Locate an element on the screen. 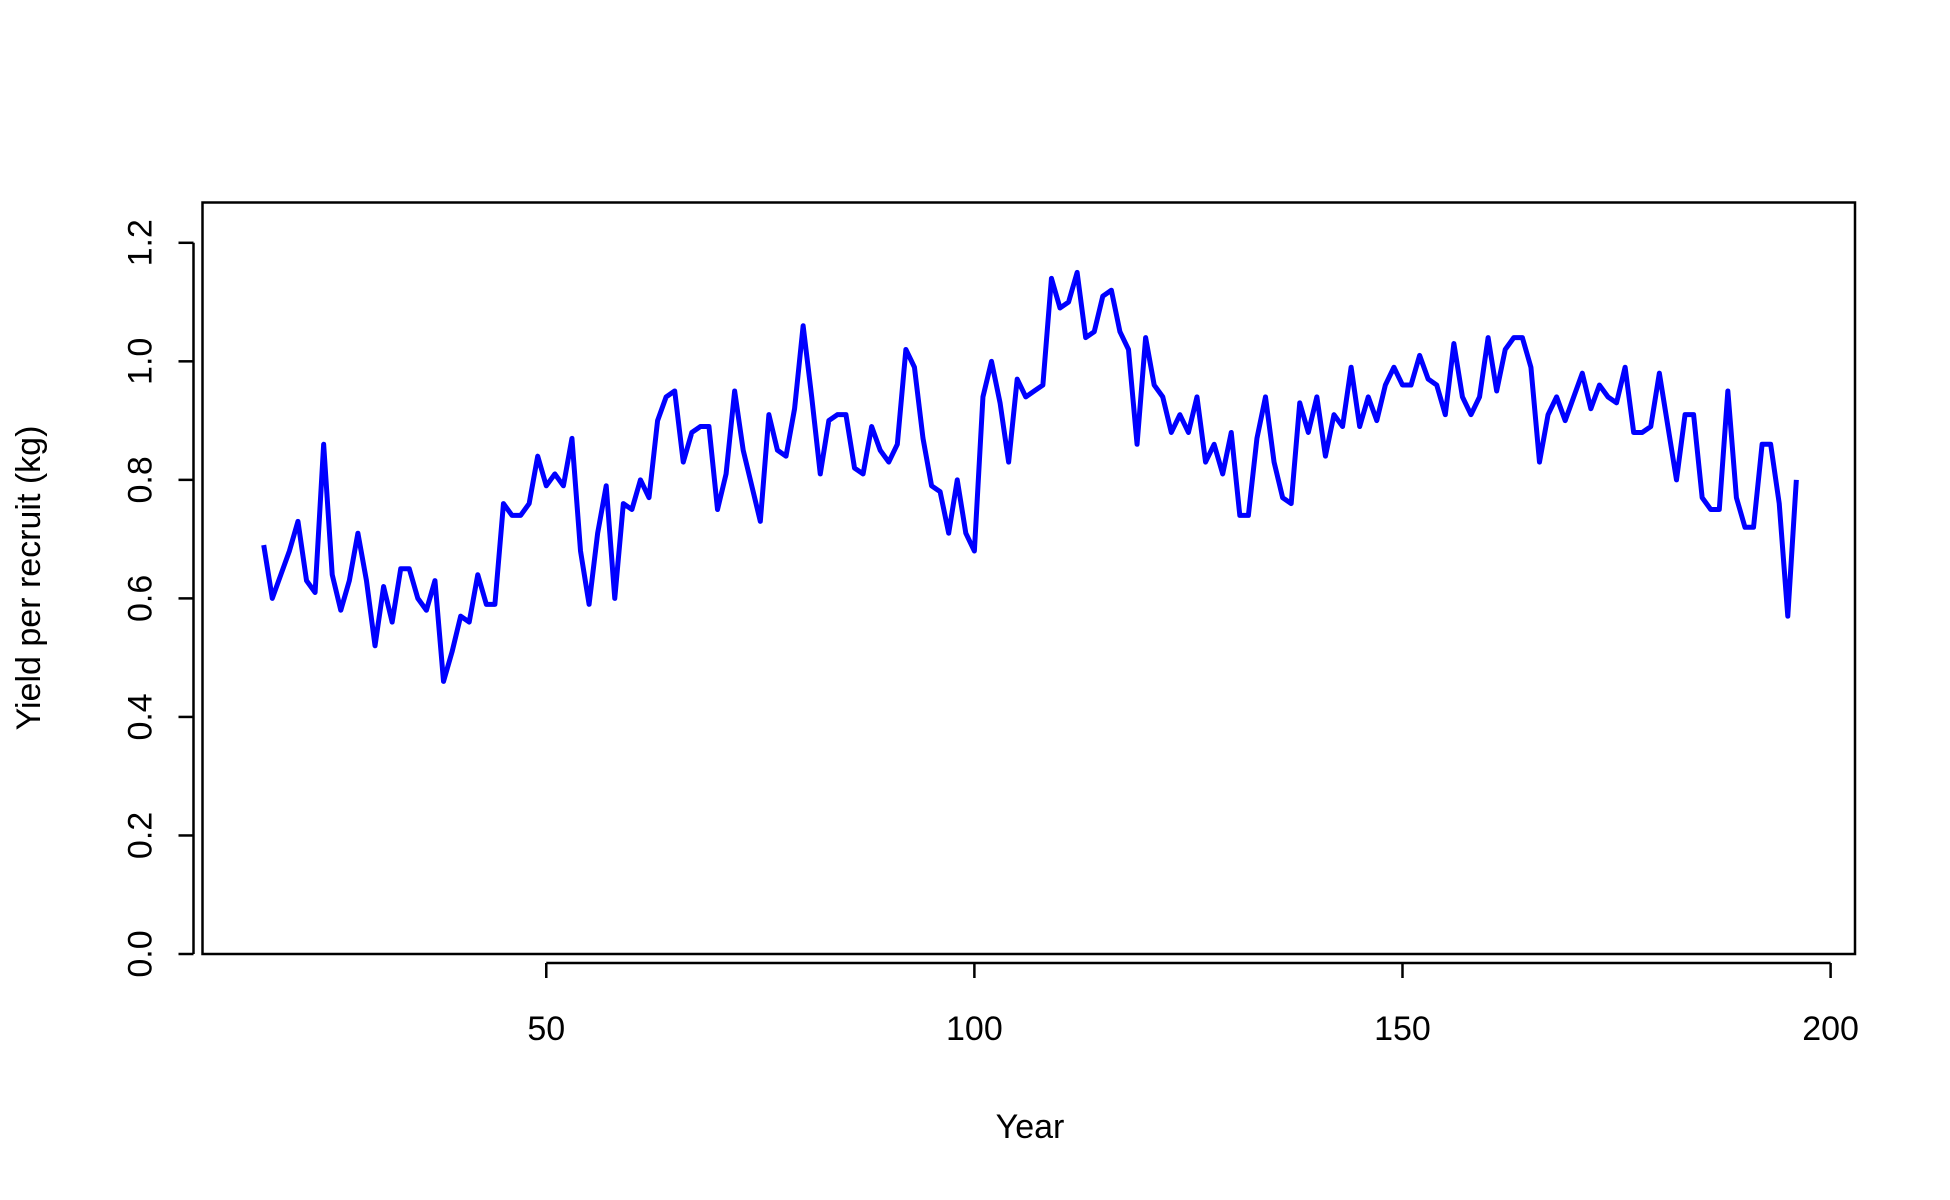 The height and width of the screenshot is (1200, 1950). x-tick-label: 200 is located at coordinates (1830, 1029).